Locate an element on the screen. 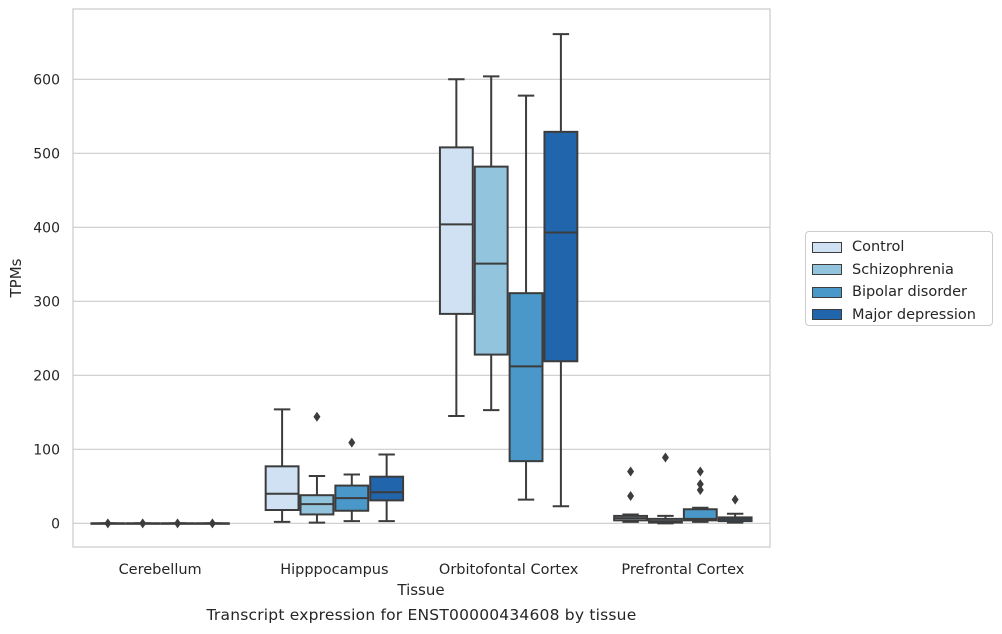 The image size is (1002, 634). box-major-depression-cerebellum is located at coordinates (212, 523).